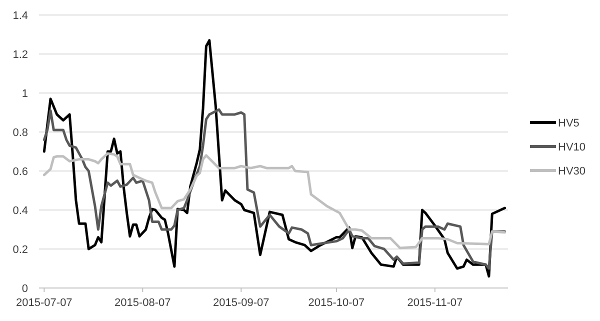  What do you see at coordinates (20, 210) in the screenshot?
I see `y-tick-label: 0.4` at bounding box center [20, 210].